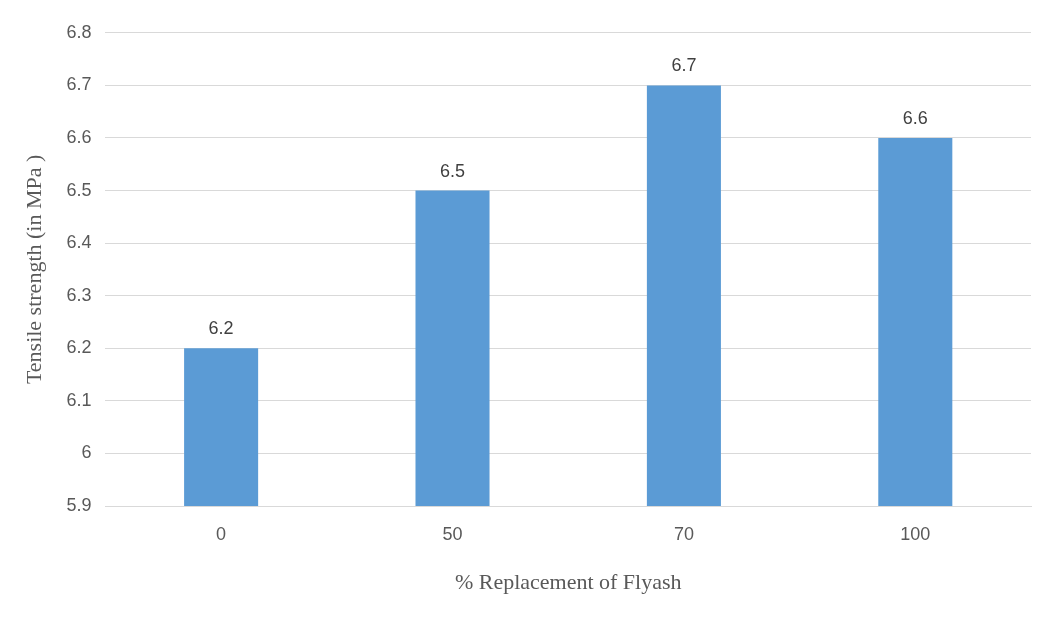 The height and width of the screenshot is (618, 1057). Describe the element at coordinates (221, 533) in the screenshot. I see `x-tick-label: 0` at that location.